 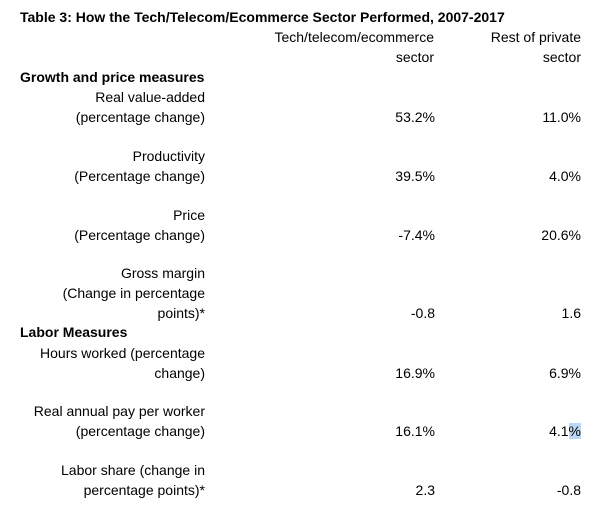 I want to click on column-header-tech-line1: Tech/telecom/ecommerce, so click(x=354, y=37).